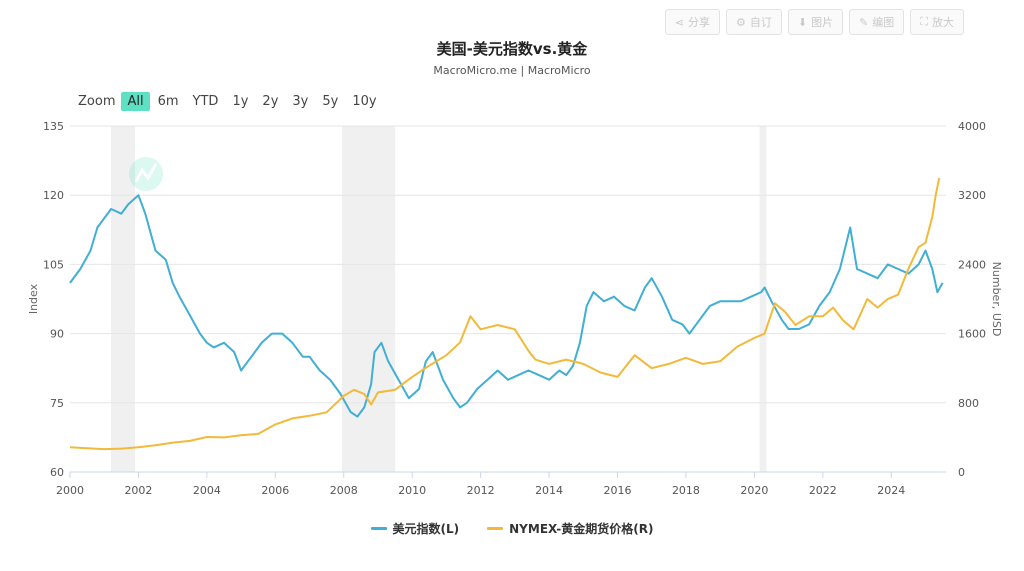  I want to click on right-tick-label: 3200, so click(972, 195).